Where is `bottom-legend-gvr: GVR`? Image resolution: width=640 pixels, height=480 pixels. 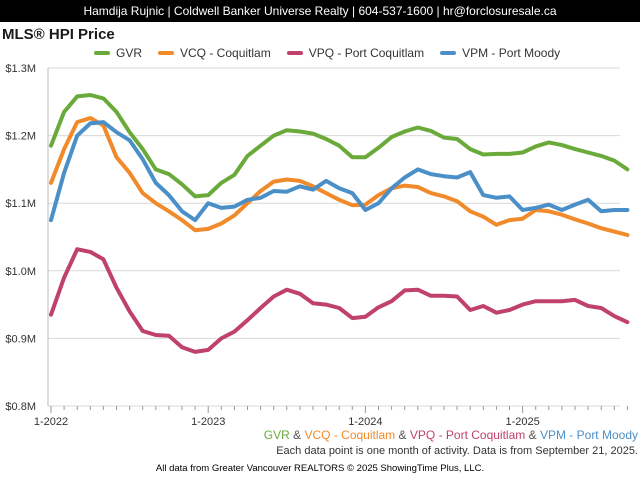 bottom-legend-gvr: GVR is located at coordinates (276, 435).